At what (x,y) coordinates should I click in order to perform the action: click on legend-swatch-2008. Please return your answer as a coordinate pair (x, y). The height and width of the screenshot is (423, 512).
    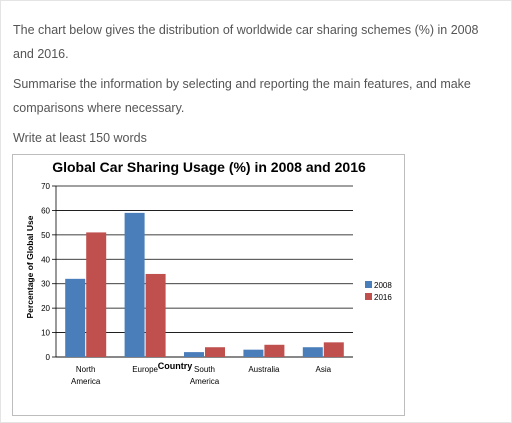
    Looking at the image, I should click on (368, 284).